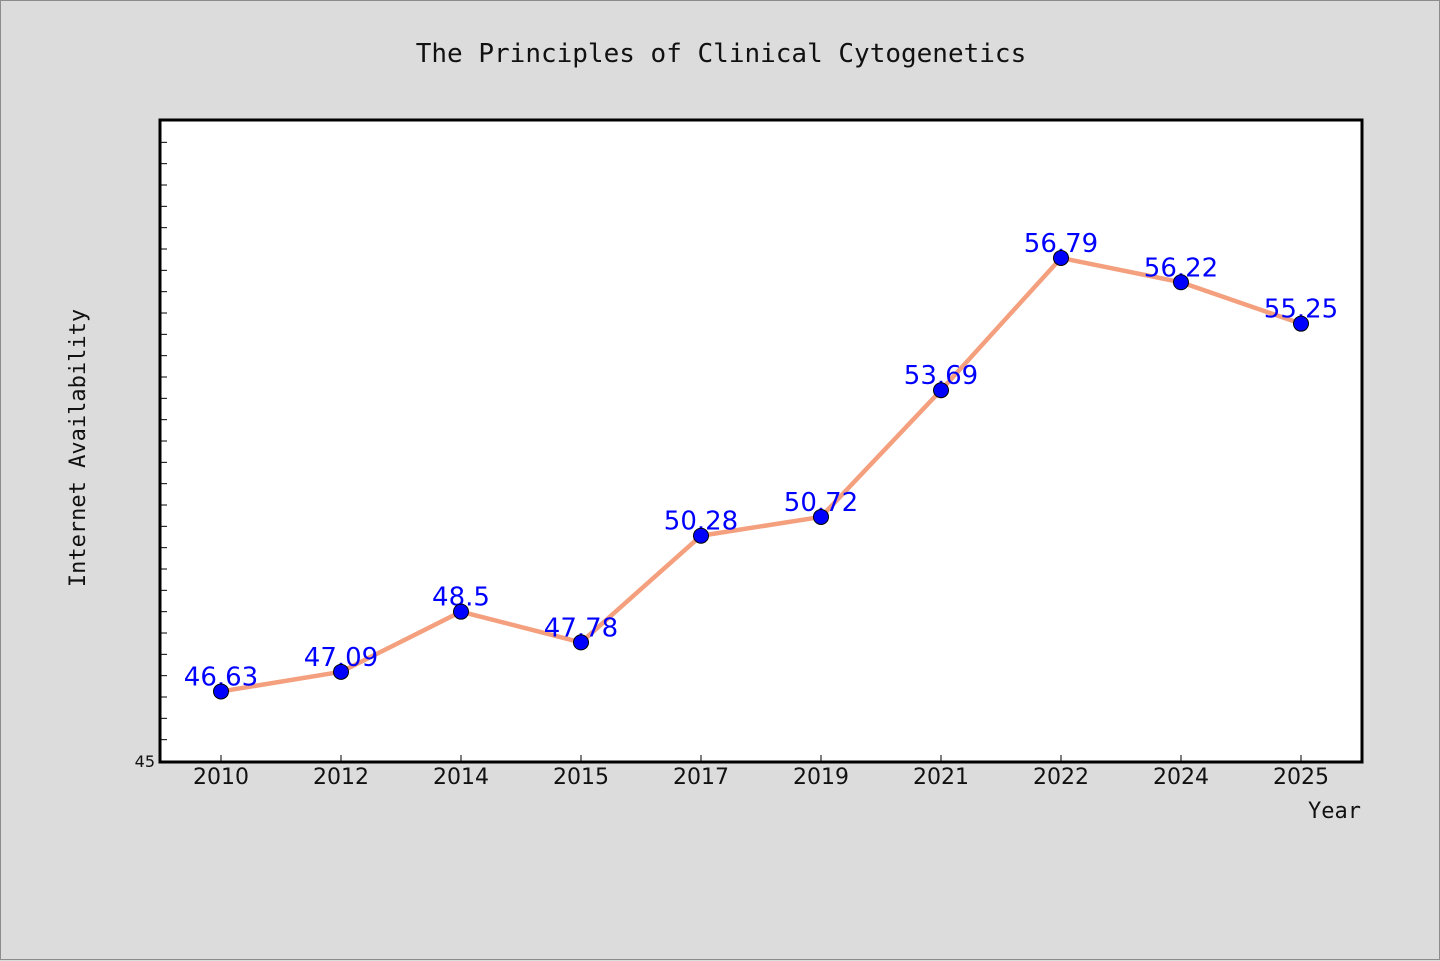 This screenshot has width=1440, height=961. What do you see at coordinates (581, 777) in the screenshot?
I see `x-tick-label: 2015` at bounding box center [581, 777].